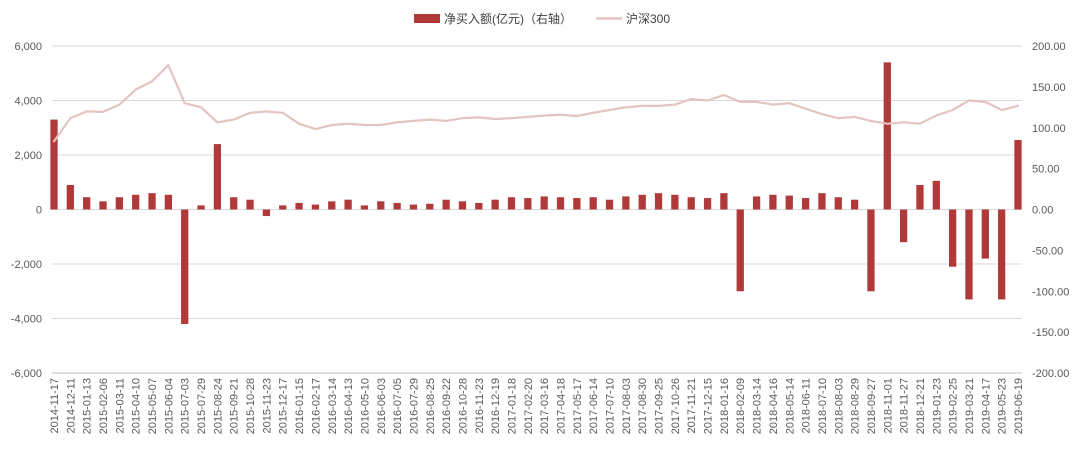  What do you see at coordinates (284, 406) in the screenshot?
I see `x-axis-tick-label: 2015-12-17` at bounding box center [284, 406].